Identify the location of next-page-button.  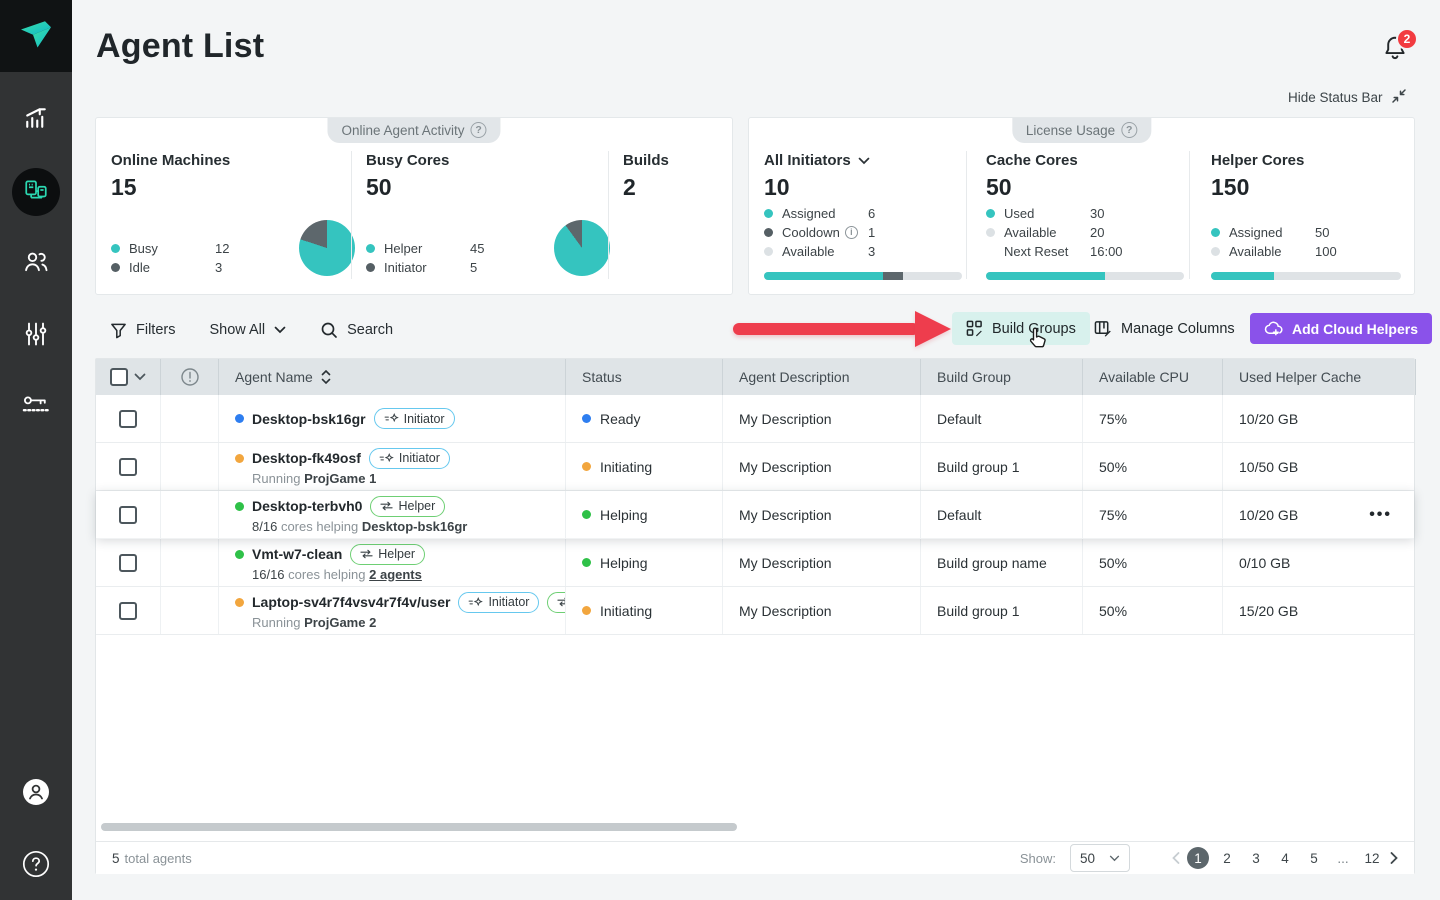
(1394, 858).